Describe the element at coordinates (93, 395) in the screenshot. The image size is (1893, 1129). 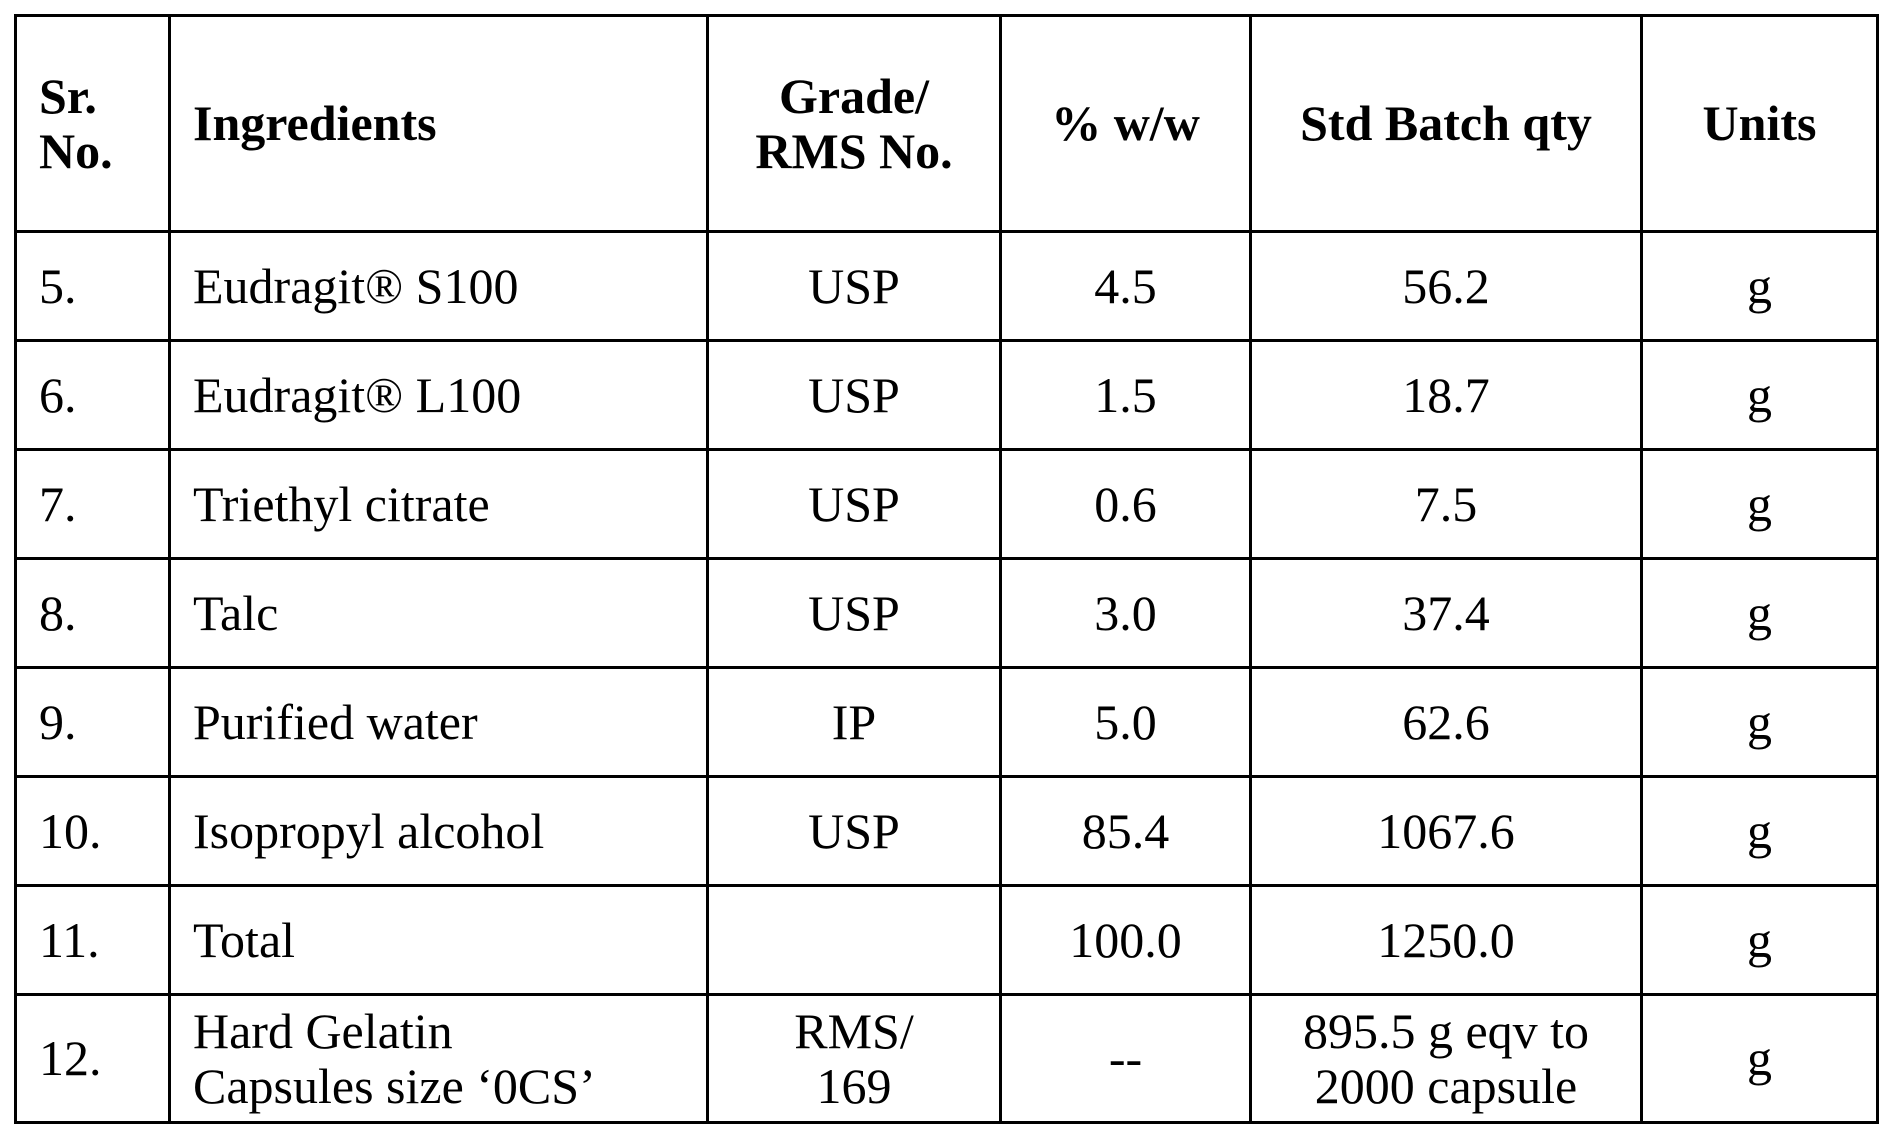
I see `cell-sr-no: 6.` at that location.